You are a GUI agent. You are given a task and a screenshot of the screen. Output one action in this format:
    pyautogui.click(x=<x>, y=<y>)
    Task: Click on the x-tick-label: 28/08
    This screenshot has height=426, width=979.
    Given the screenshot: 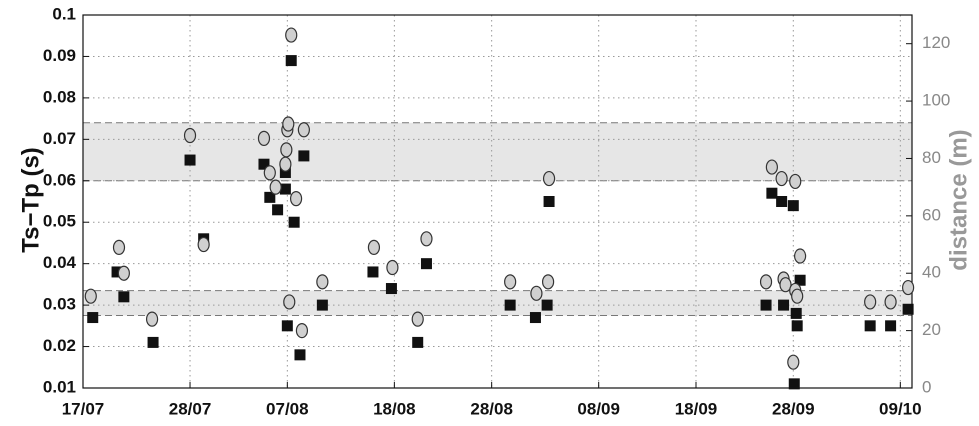 What is the action you would take?
    pyautogui.click(x=491, y=408)
    